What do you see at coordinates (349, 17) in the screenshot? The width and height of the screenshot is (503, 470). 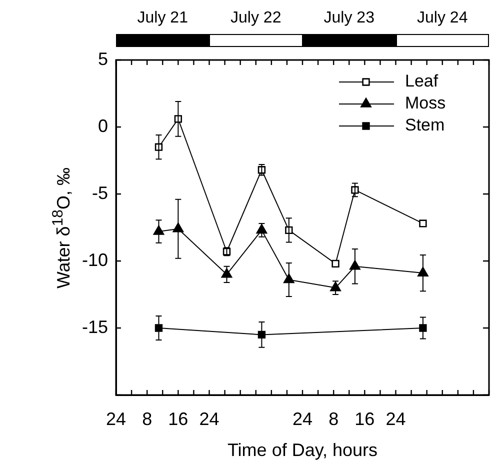 I see `text: July 23` at bounding box center [349, 17].